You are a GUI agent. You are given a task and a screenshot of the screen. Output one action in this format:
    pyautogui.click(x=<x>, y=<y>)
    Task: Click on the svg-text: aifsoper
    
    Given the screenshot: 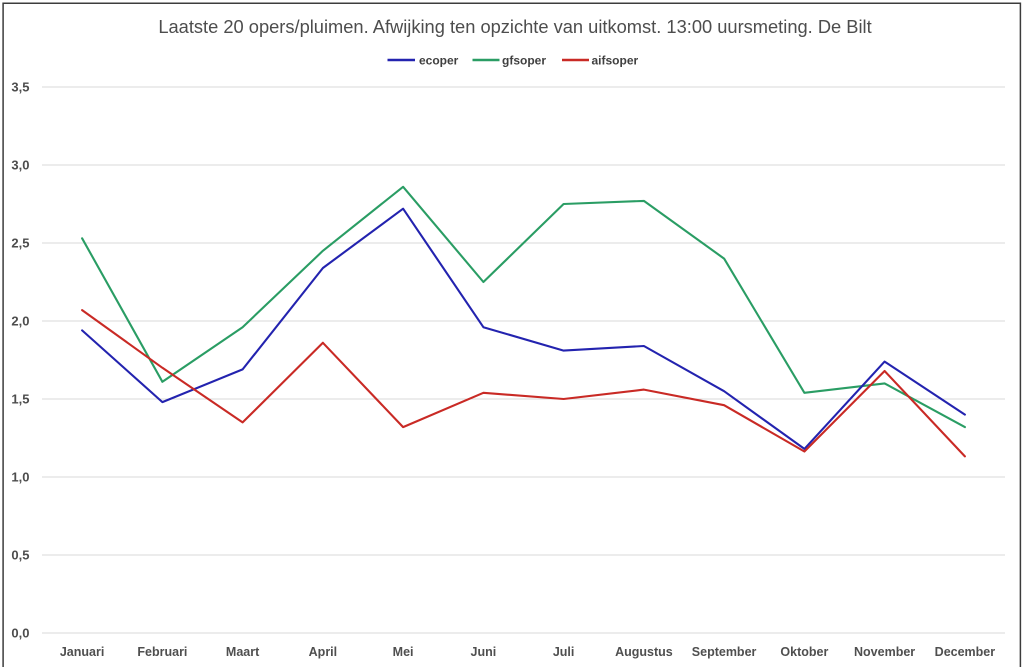 What is the action you would take?
    pyautogui.click(x=615, y=61)
    